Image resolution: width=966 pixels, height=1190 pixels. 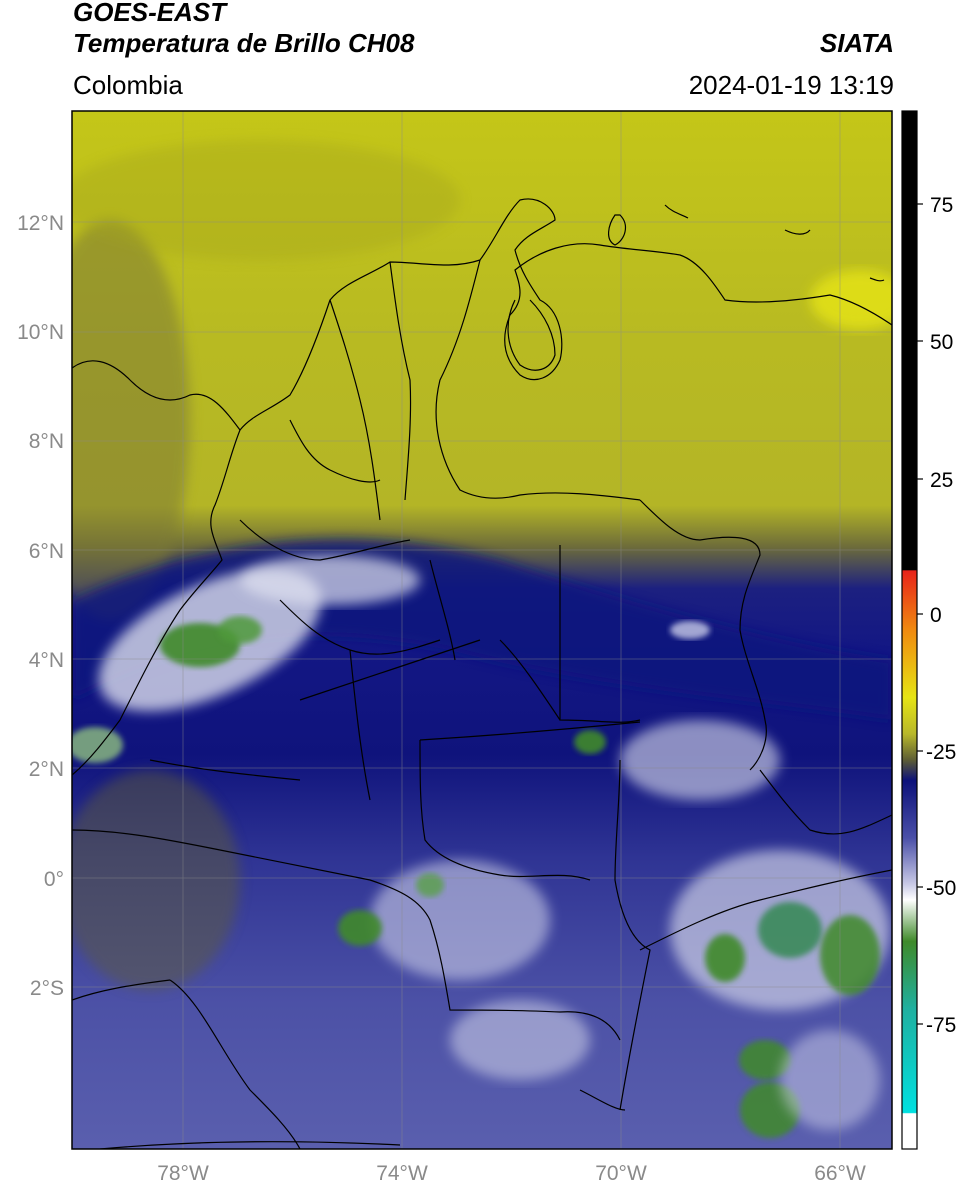 What do you see at coordinates (54, 879) in the screenshot?
I see `lat-label-0: 0°` at bounding box center [54, 879].